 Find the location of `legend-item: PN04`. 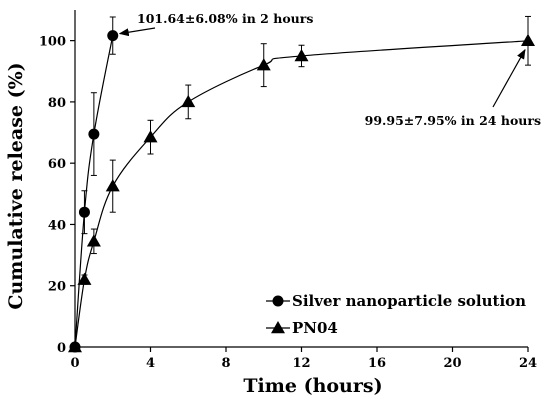

legend-item: PN04 is located at coordinates (302, 328).